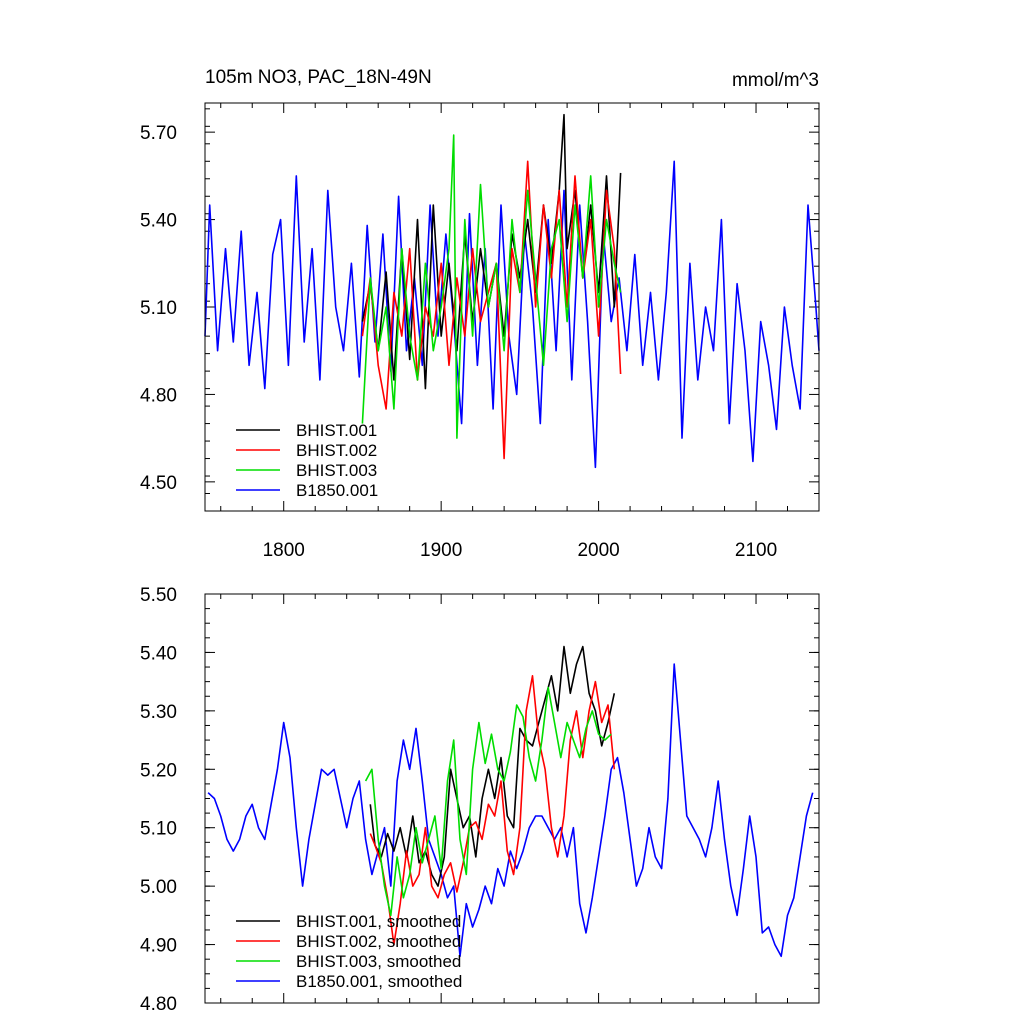 The image size is (1024, 1024). I want to click on chart-title: 105m NO3, PAC_18N-49N, so click(318, 77).